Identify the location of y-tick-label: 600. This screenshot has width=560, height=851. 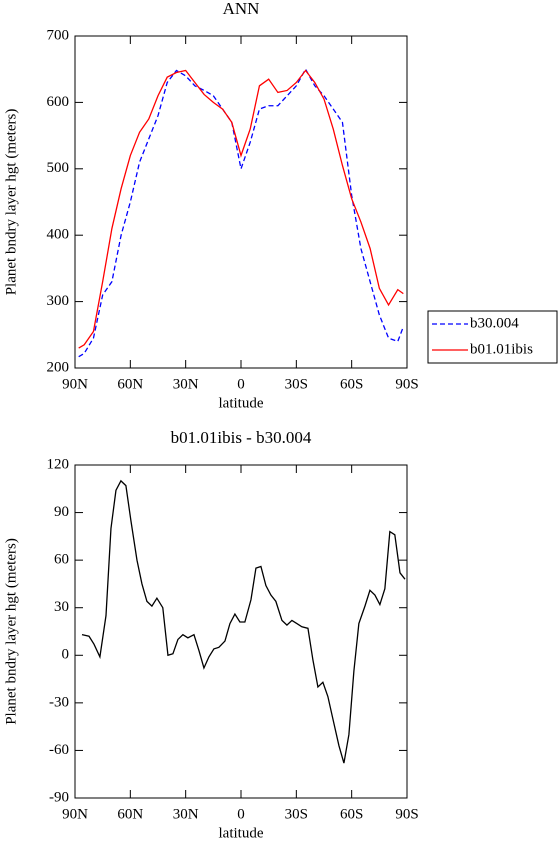
(58, 102).